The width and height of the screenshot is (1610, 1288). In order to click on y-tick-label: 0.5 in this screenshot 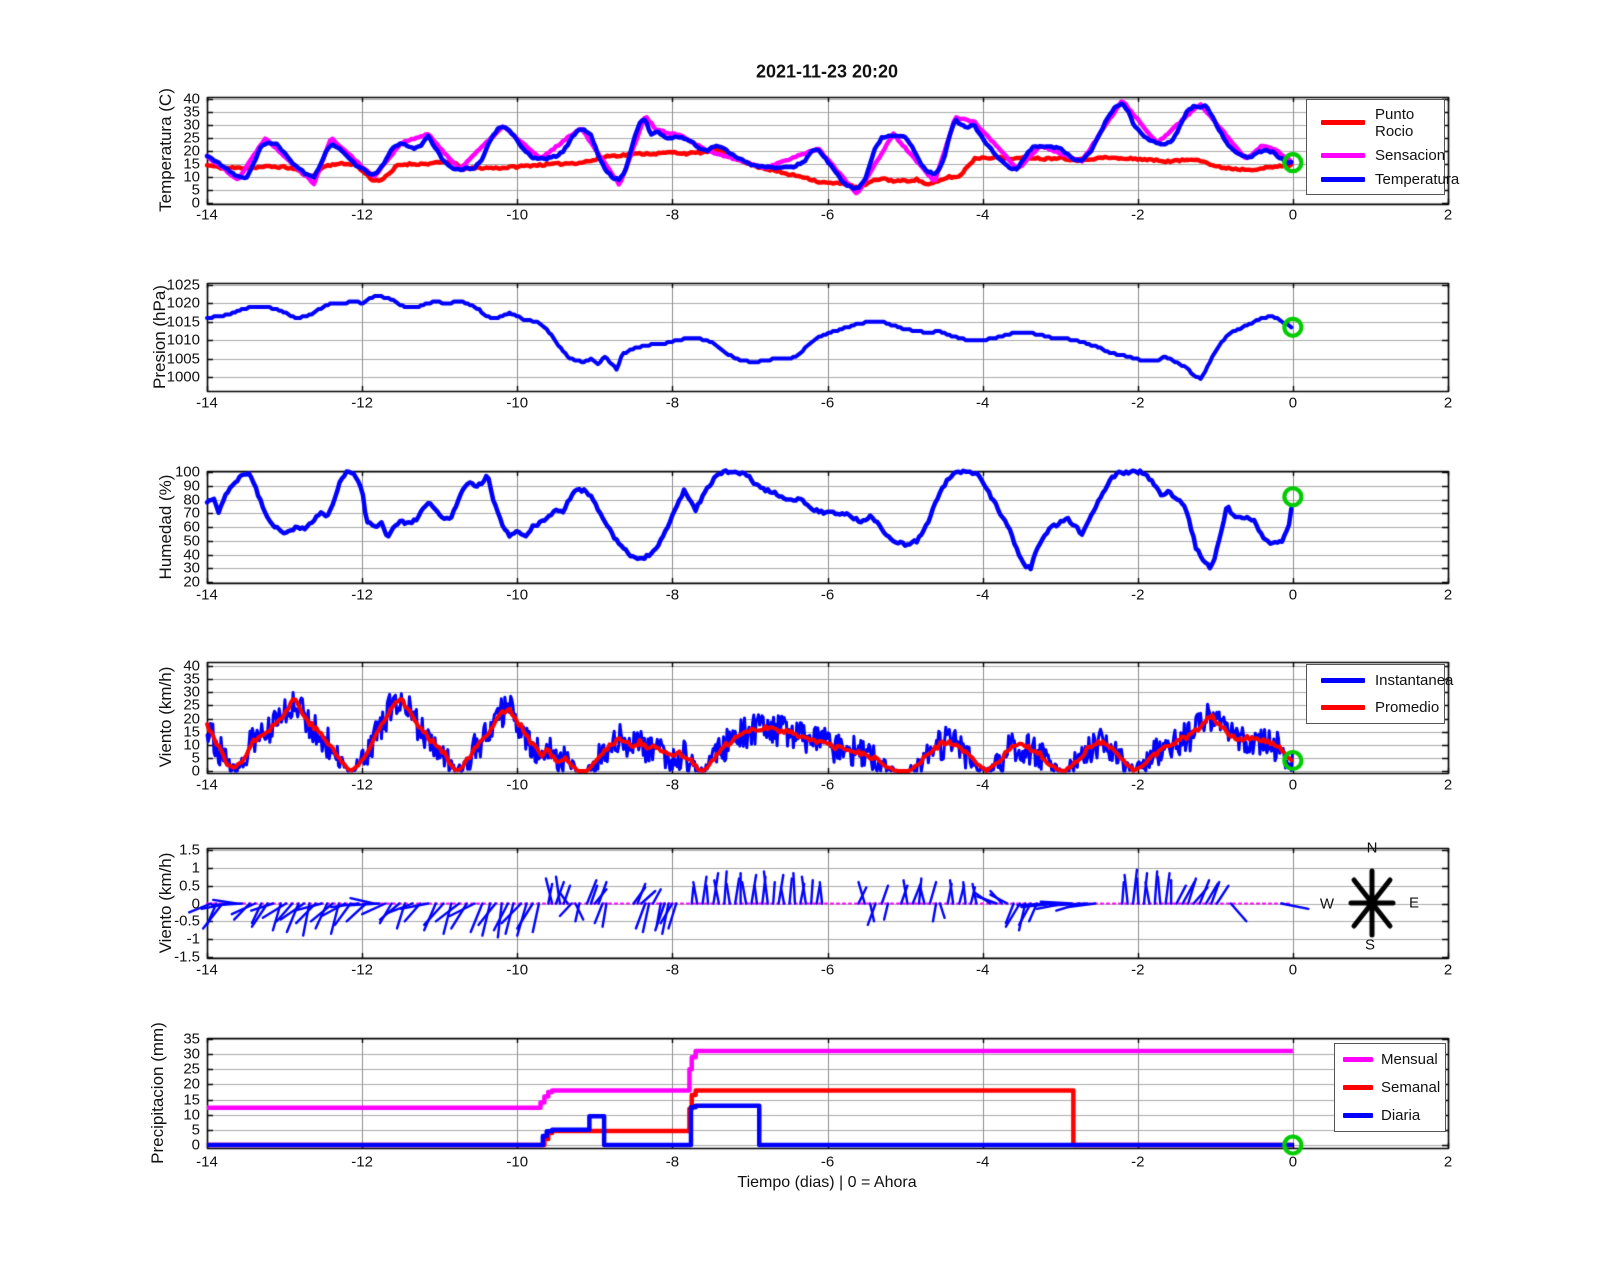, I will do `click(189, 886)`.